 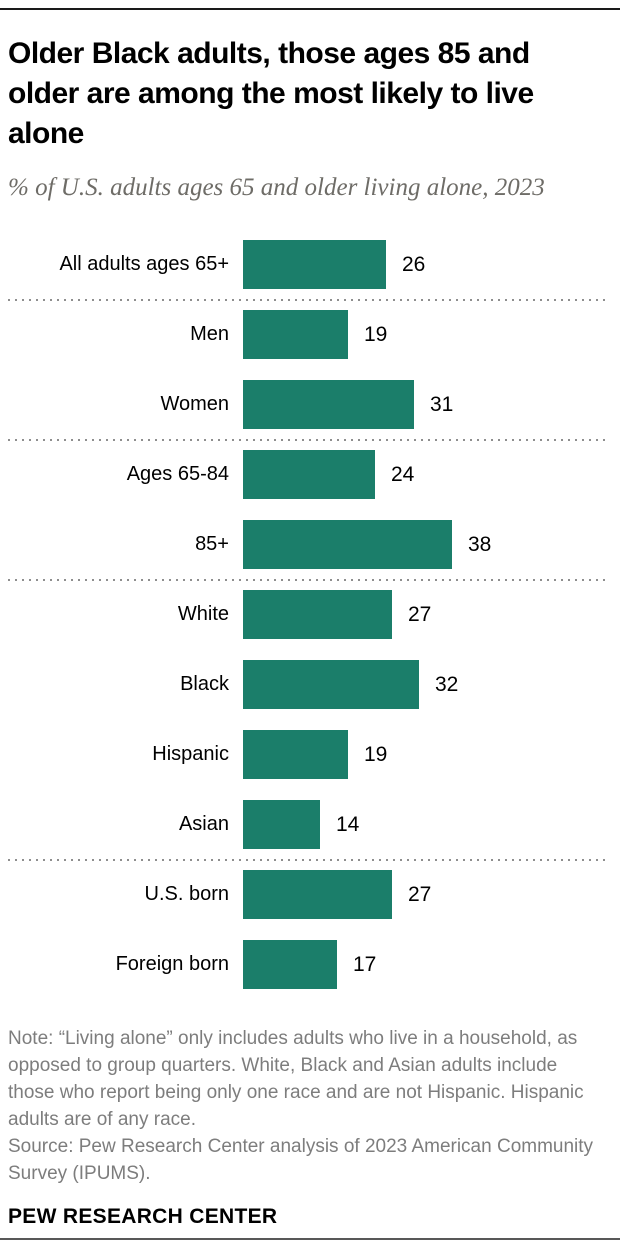 I want to click on category-label: Hispanic, so click(x=190, y=754).